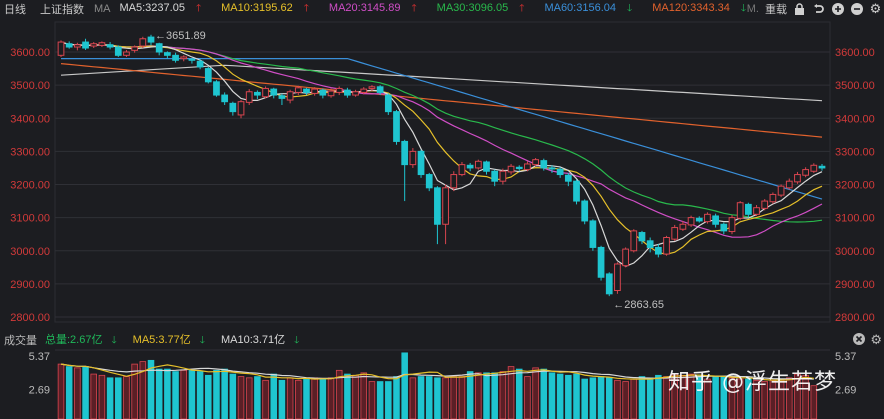 This screenshot has width=884, height=419. I want to click on undo-icon, so click(818, 9).